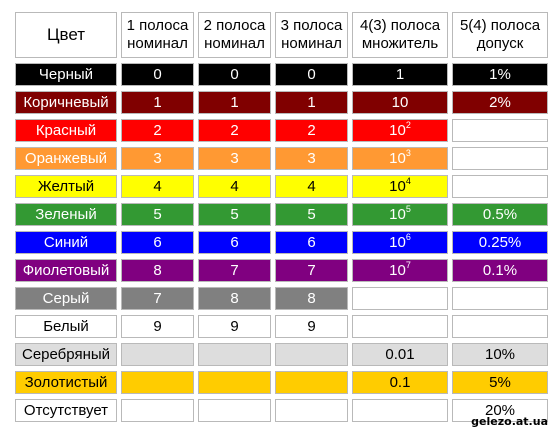 The height and width of the screenshot is (431, 554). Describe the element at coordinates (157, 270) in the screenshot. I see `band1-value-cell: 8` at that location.